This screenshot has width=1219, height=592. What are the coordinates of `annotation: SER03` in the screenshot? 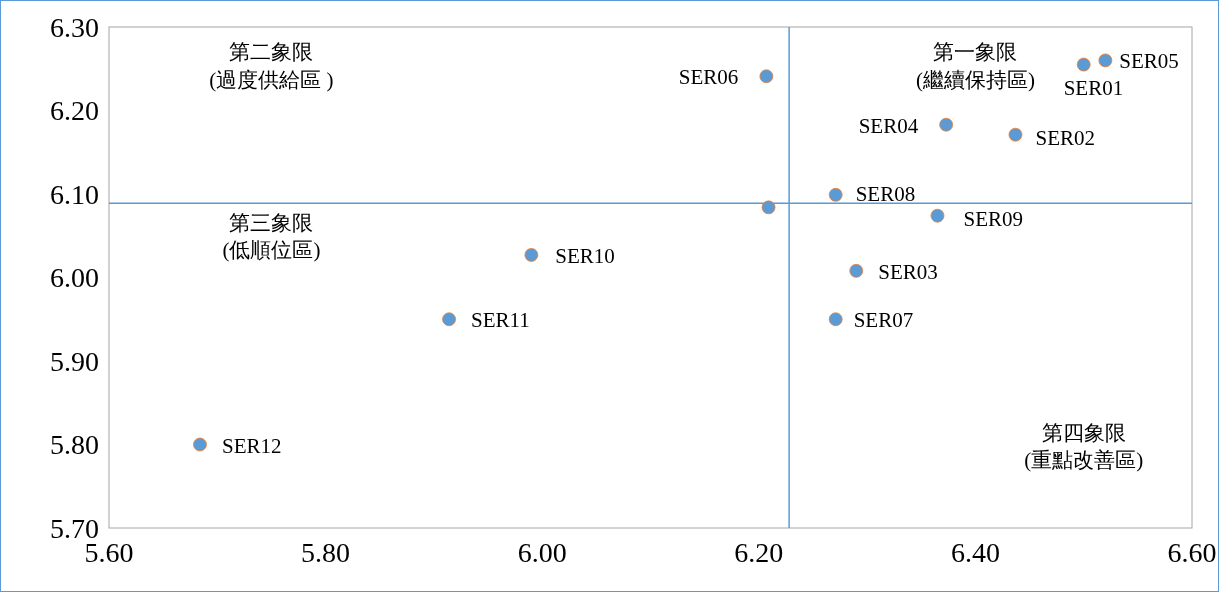 It's located at (908, 271).